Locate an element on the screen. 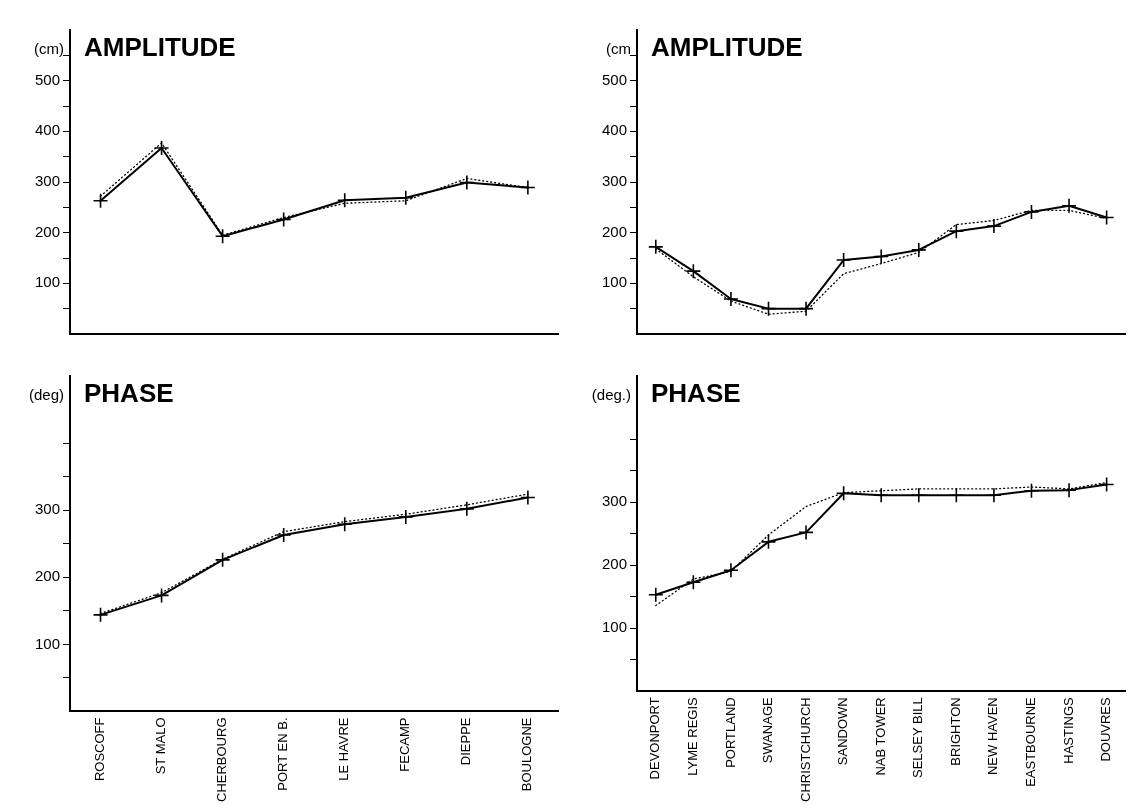  x-tick-label: DOUVRES is located at coordinates (1106, 729).